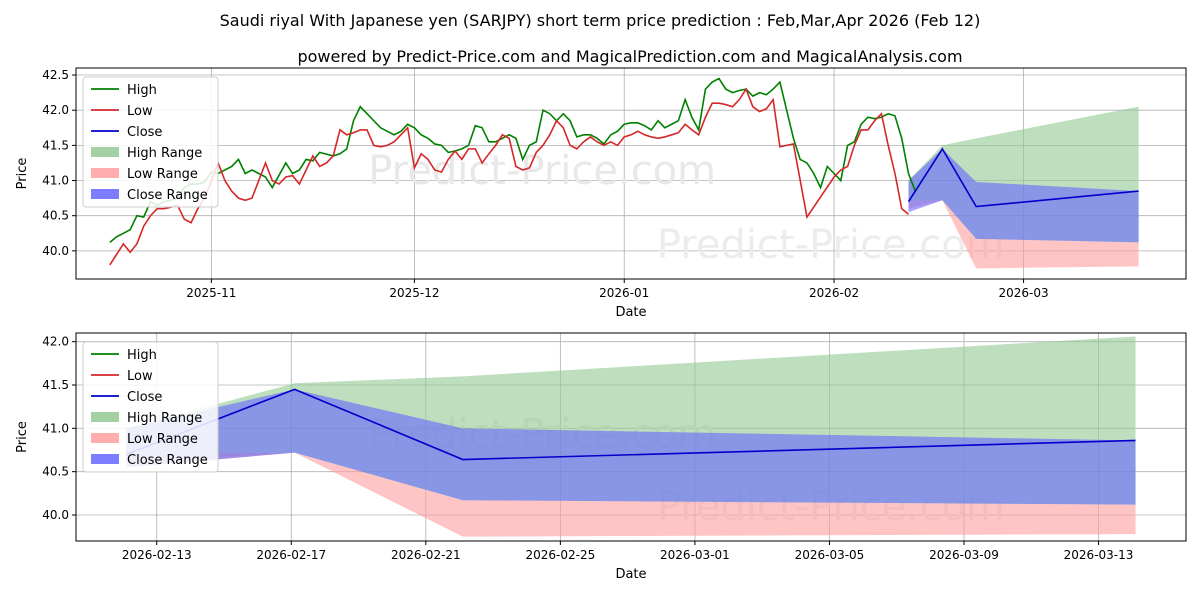 Image resolution: width=1200 pixels, height=600 pixels. What do you see at coordinates (695, 555) in the screenshot?
I see `x-tick-label: 2026-03-01` at bounding box center [695, 555].